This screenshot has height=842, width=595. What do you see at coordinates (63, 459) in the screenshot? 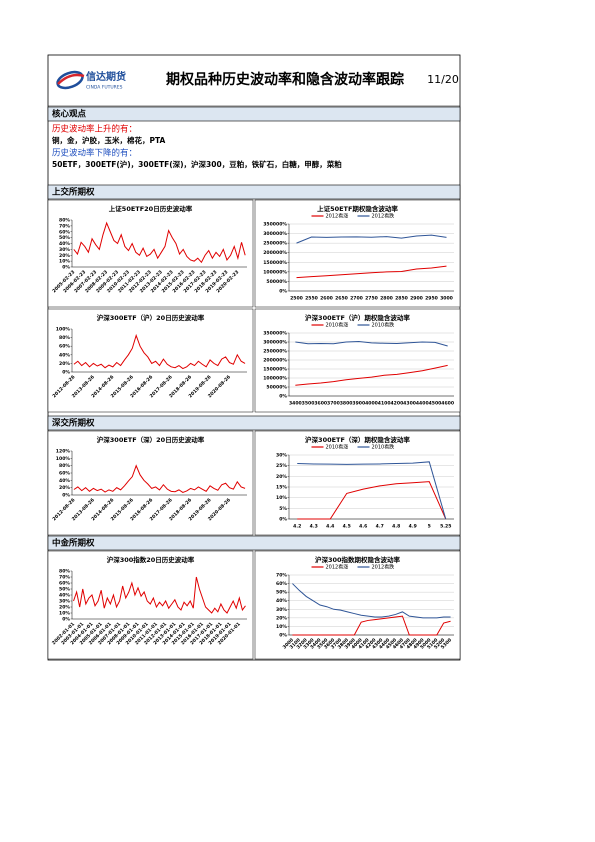
I see `y-tick-label: 100%` at bounding box center [63, 459].